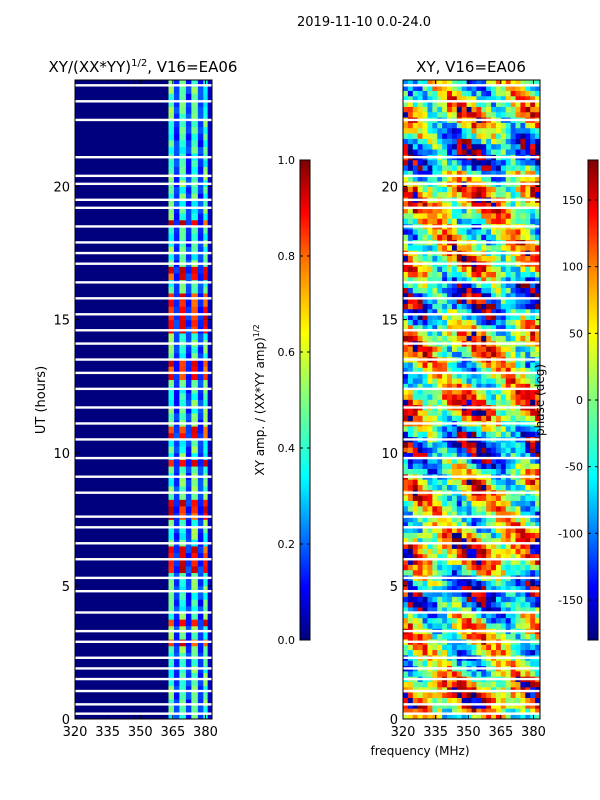 Image resolution: width=600 pixels, height=800 pixels. I want to click on x-tick-label: 350, so click(140, 732).